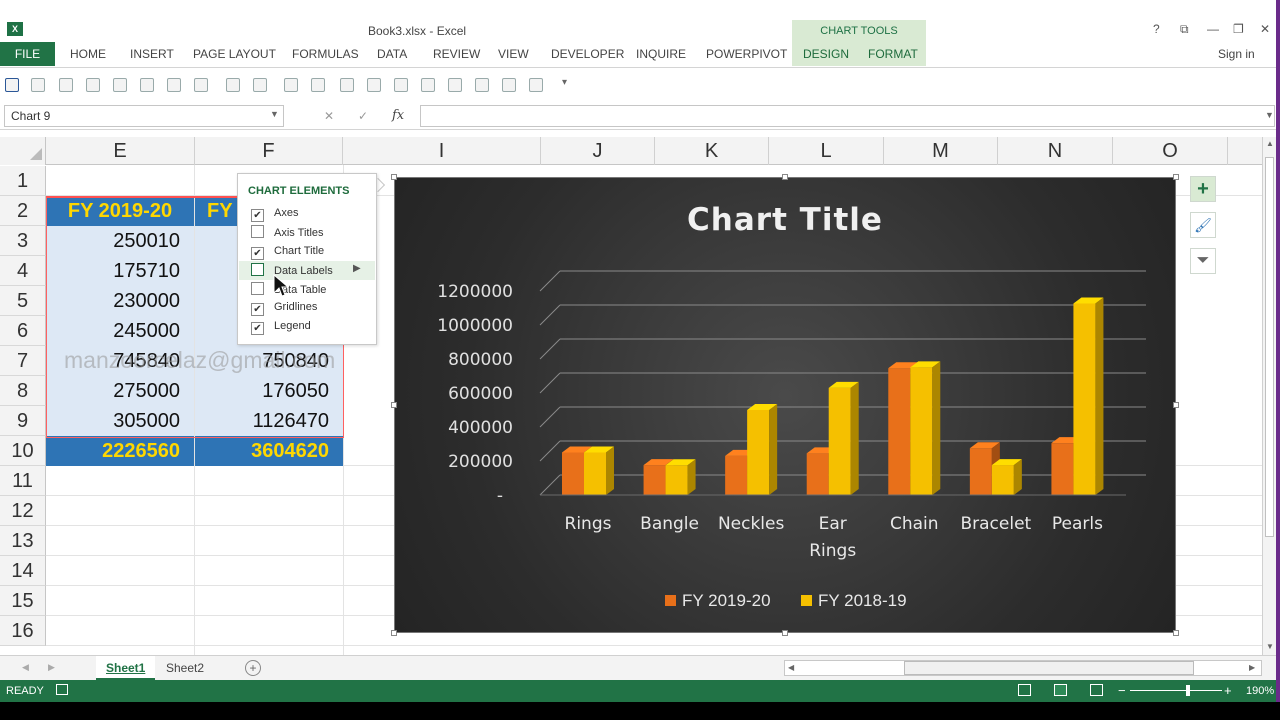  Describe the element at coordinates (854, 601) in the screenshot. I see `legend-item-series-2: FY 2018-19` at that location.